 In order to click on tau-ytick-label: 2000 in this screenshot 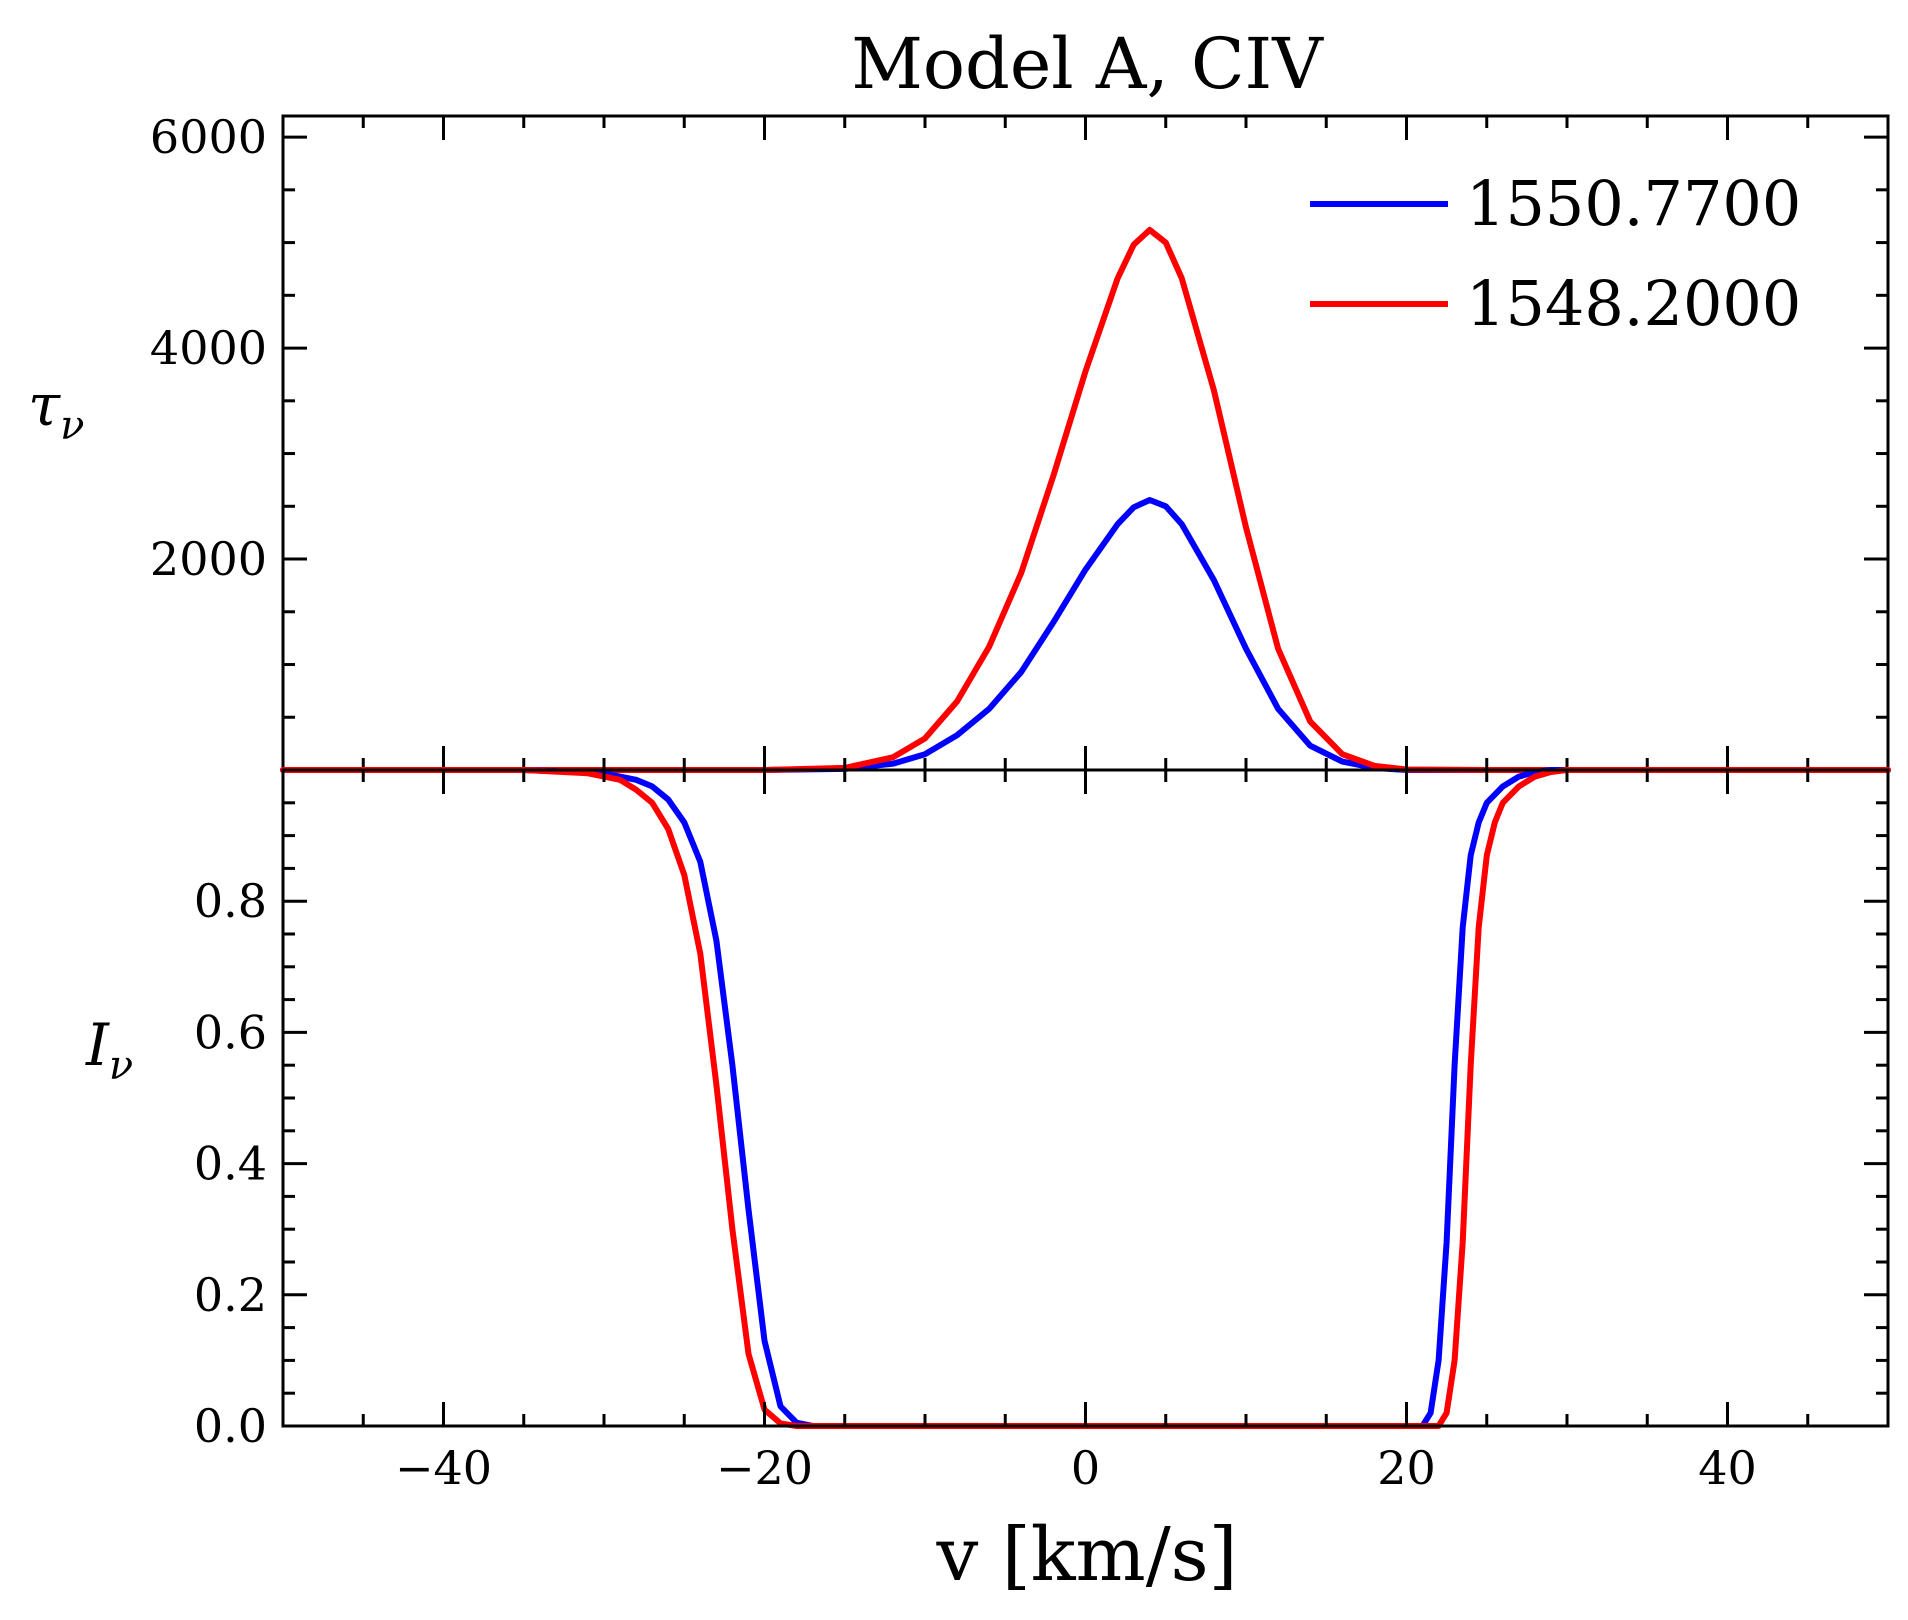, I will do `click(208, 559)`.